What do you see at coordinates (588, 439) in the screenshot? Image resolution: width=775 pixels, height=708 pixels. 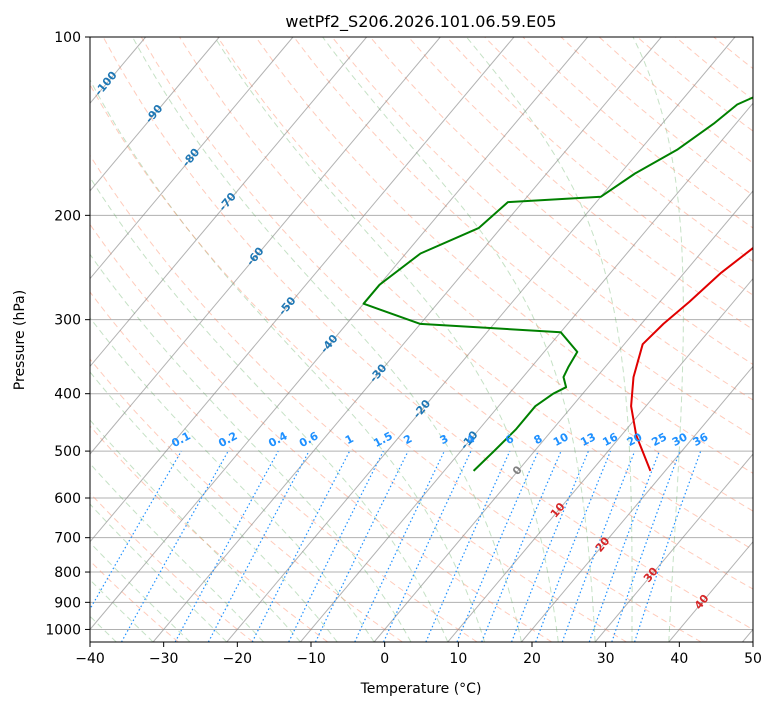 I see `mixing-ratio-label: 13` at bounding box center [588, 439].